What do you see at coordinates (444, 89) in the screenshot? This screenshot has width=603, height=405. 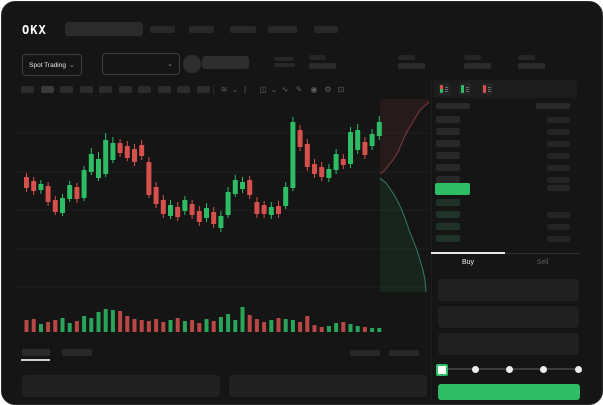 I see `combined-book-icon` at bounding box center [444, 89].